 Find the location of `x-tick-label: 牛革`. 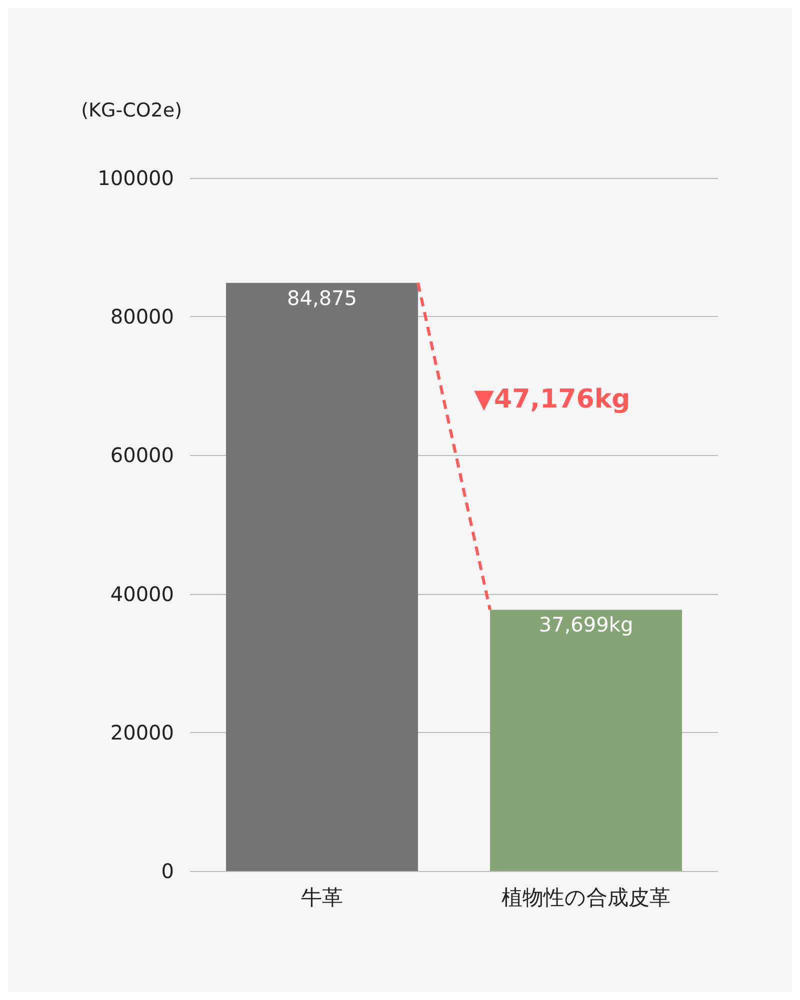

x-tick-label: 牛革 is located at coordinates (322, 898).